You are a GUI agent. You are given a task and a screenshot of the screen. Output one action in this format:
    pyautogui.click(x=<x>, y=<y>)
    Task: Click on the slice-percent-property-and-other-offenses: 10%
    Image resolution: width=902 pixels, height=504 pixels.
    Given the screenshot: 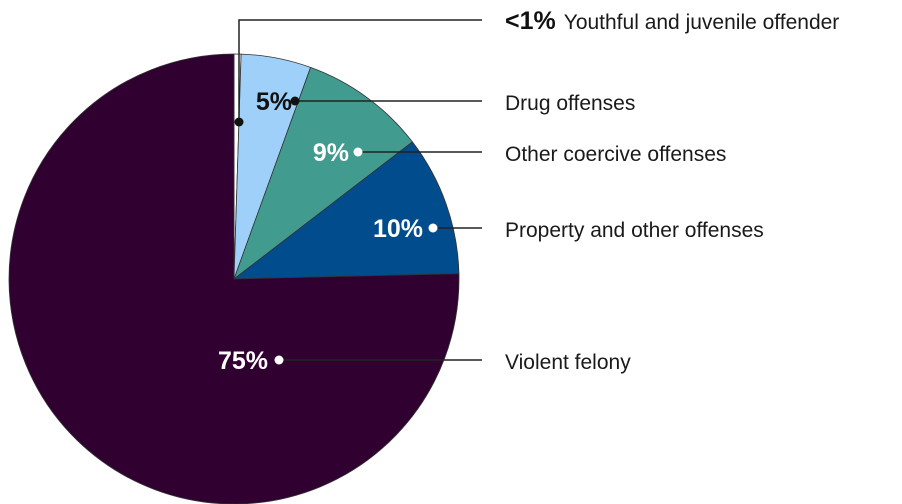 What is the action you would take?
    pyautogui.click(x=398, y=229)
    